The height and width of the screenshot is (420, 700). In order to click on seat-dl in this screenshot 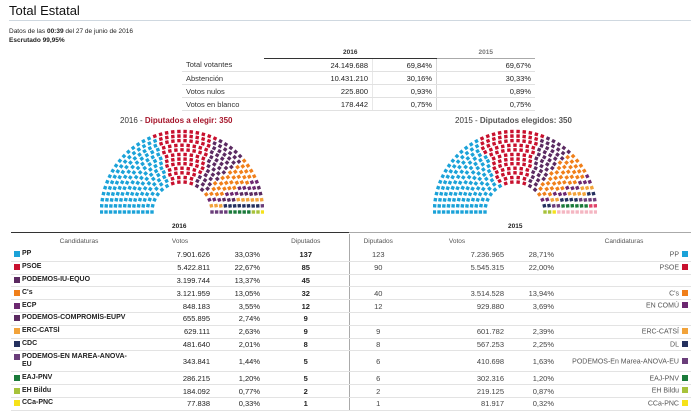, I will do `click(561, 200)`.